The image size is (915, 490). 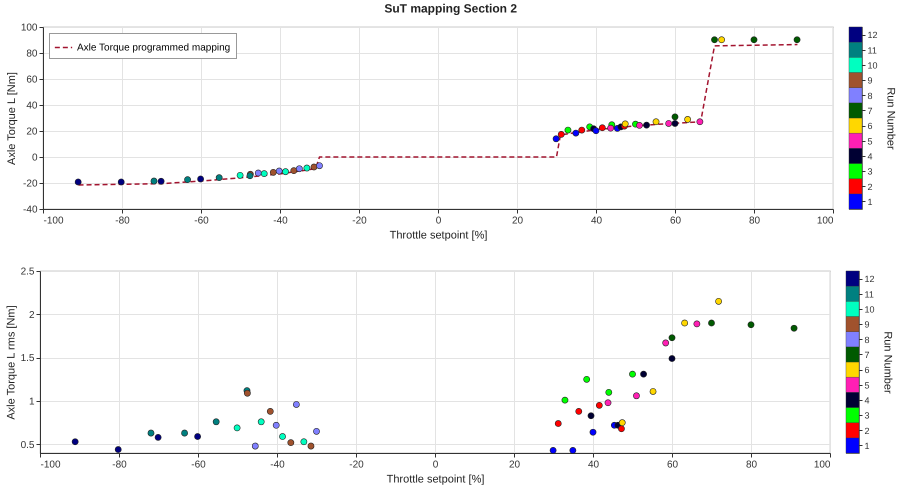 What do you see at coordinates (29, 28) in the screenshot?
I see `y-tick-label: 100` at bounding box center [29, 28].